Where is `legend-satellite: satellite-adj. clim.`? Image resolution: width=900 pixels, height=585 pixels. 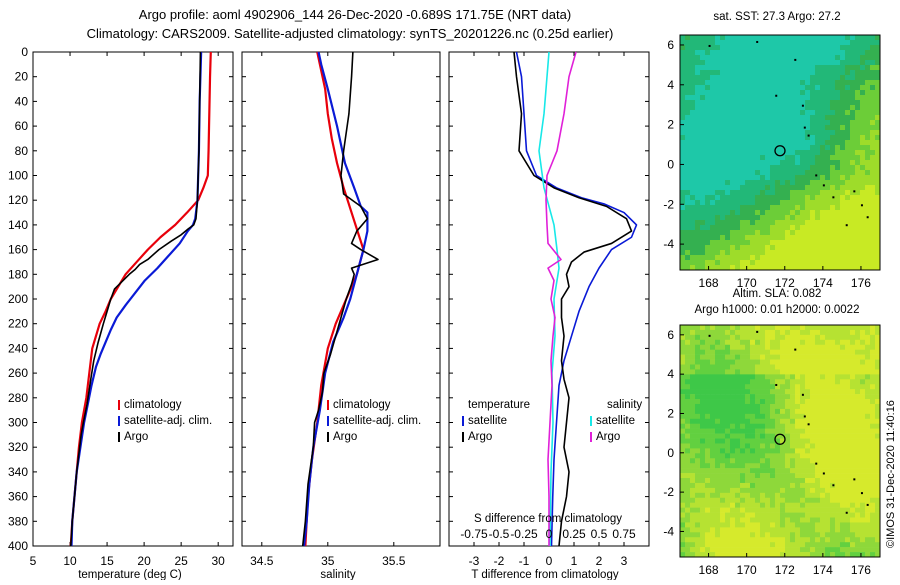
legend-satellite: satellite-adj. clim. is located at coordinates (168, 421).